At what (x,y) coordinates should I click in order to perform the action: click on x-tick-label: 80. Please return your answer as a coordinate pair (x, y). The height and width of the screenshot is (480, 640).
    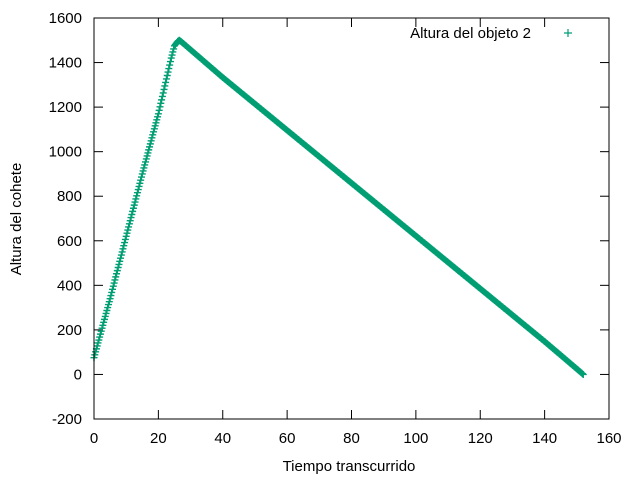
    Looking at the image, I should click on (351, 438).